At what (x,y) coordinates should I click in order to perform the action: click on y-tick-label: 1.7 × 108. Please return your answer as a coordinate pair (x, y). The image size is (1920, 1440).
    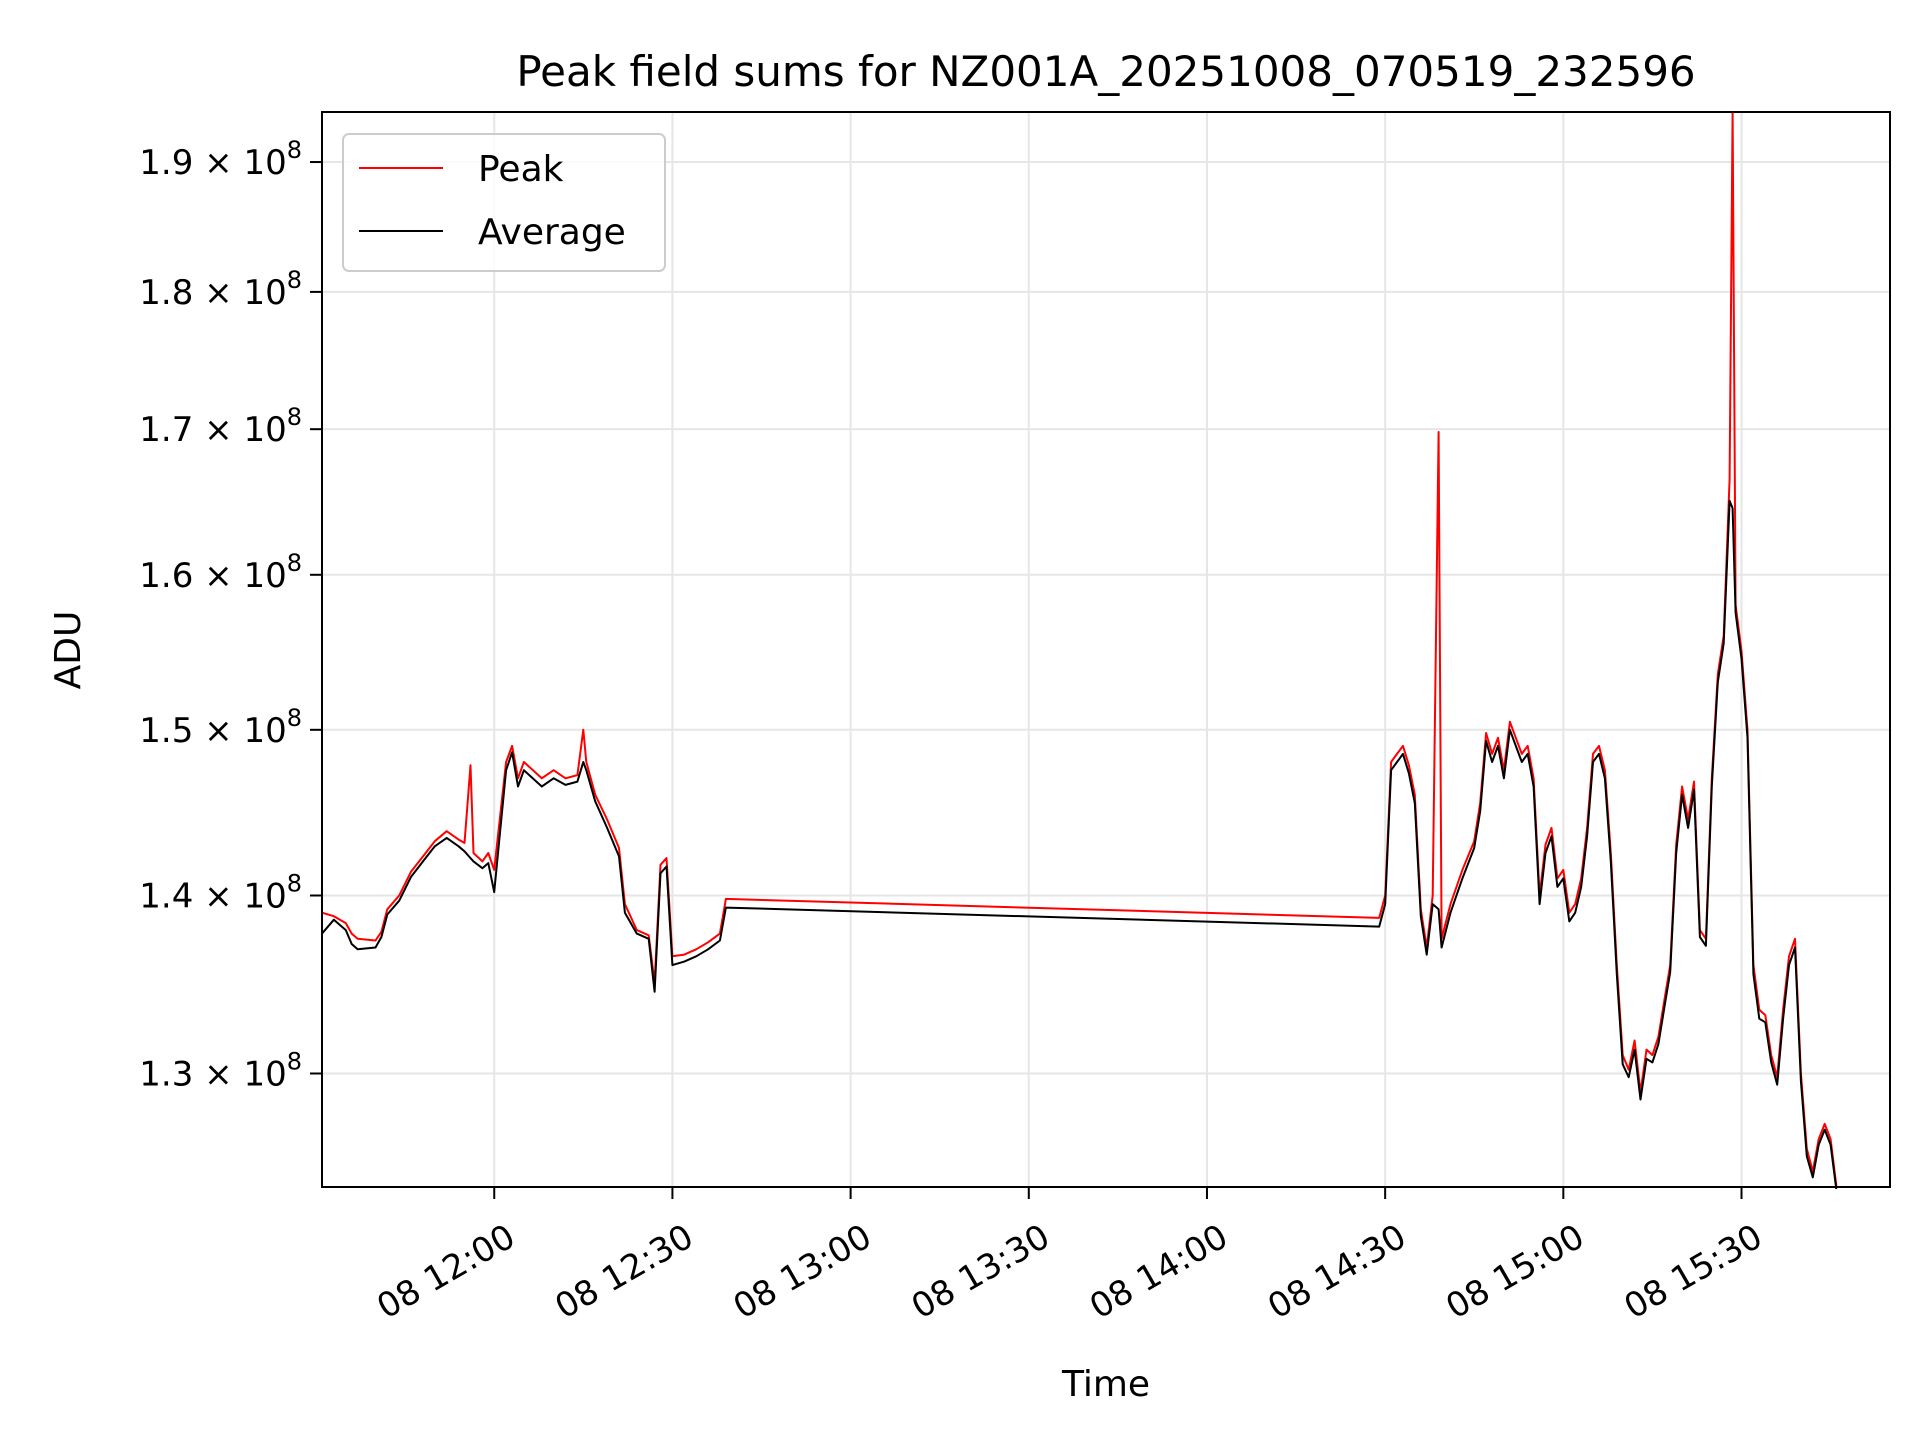
    Looking at the image, I should click on (220, 426).